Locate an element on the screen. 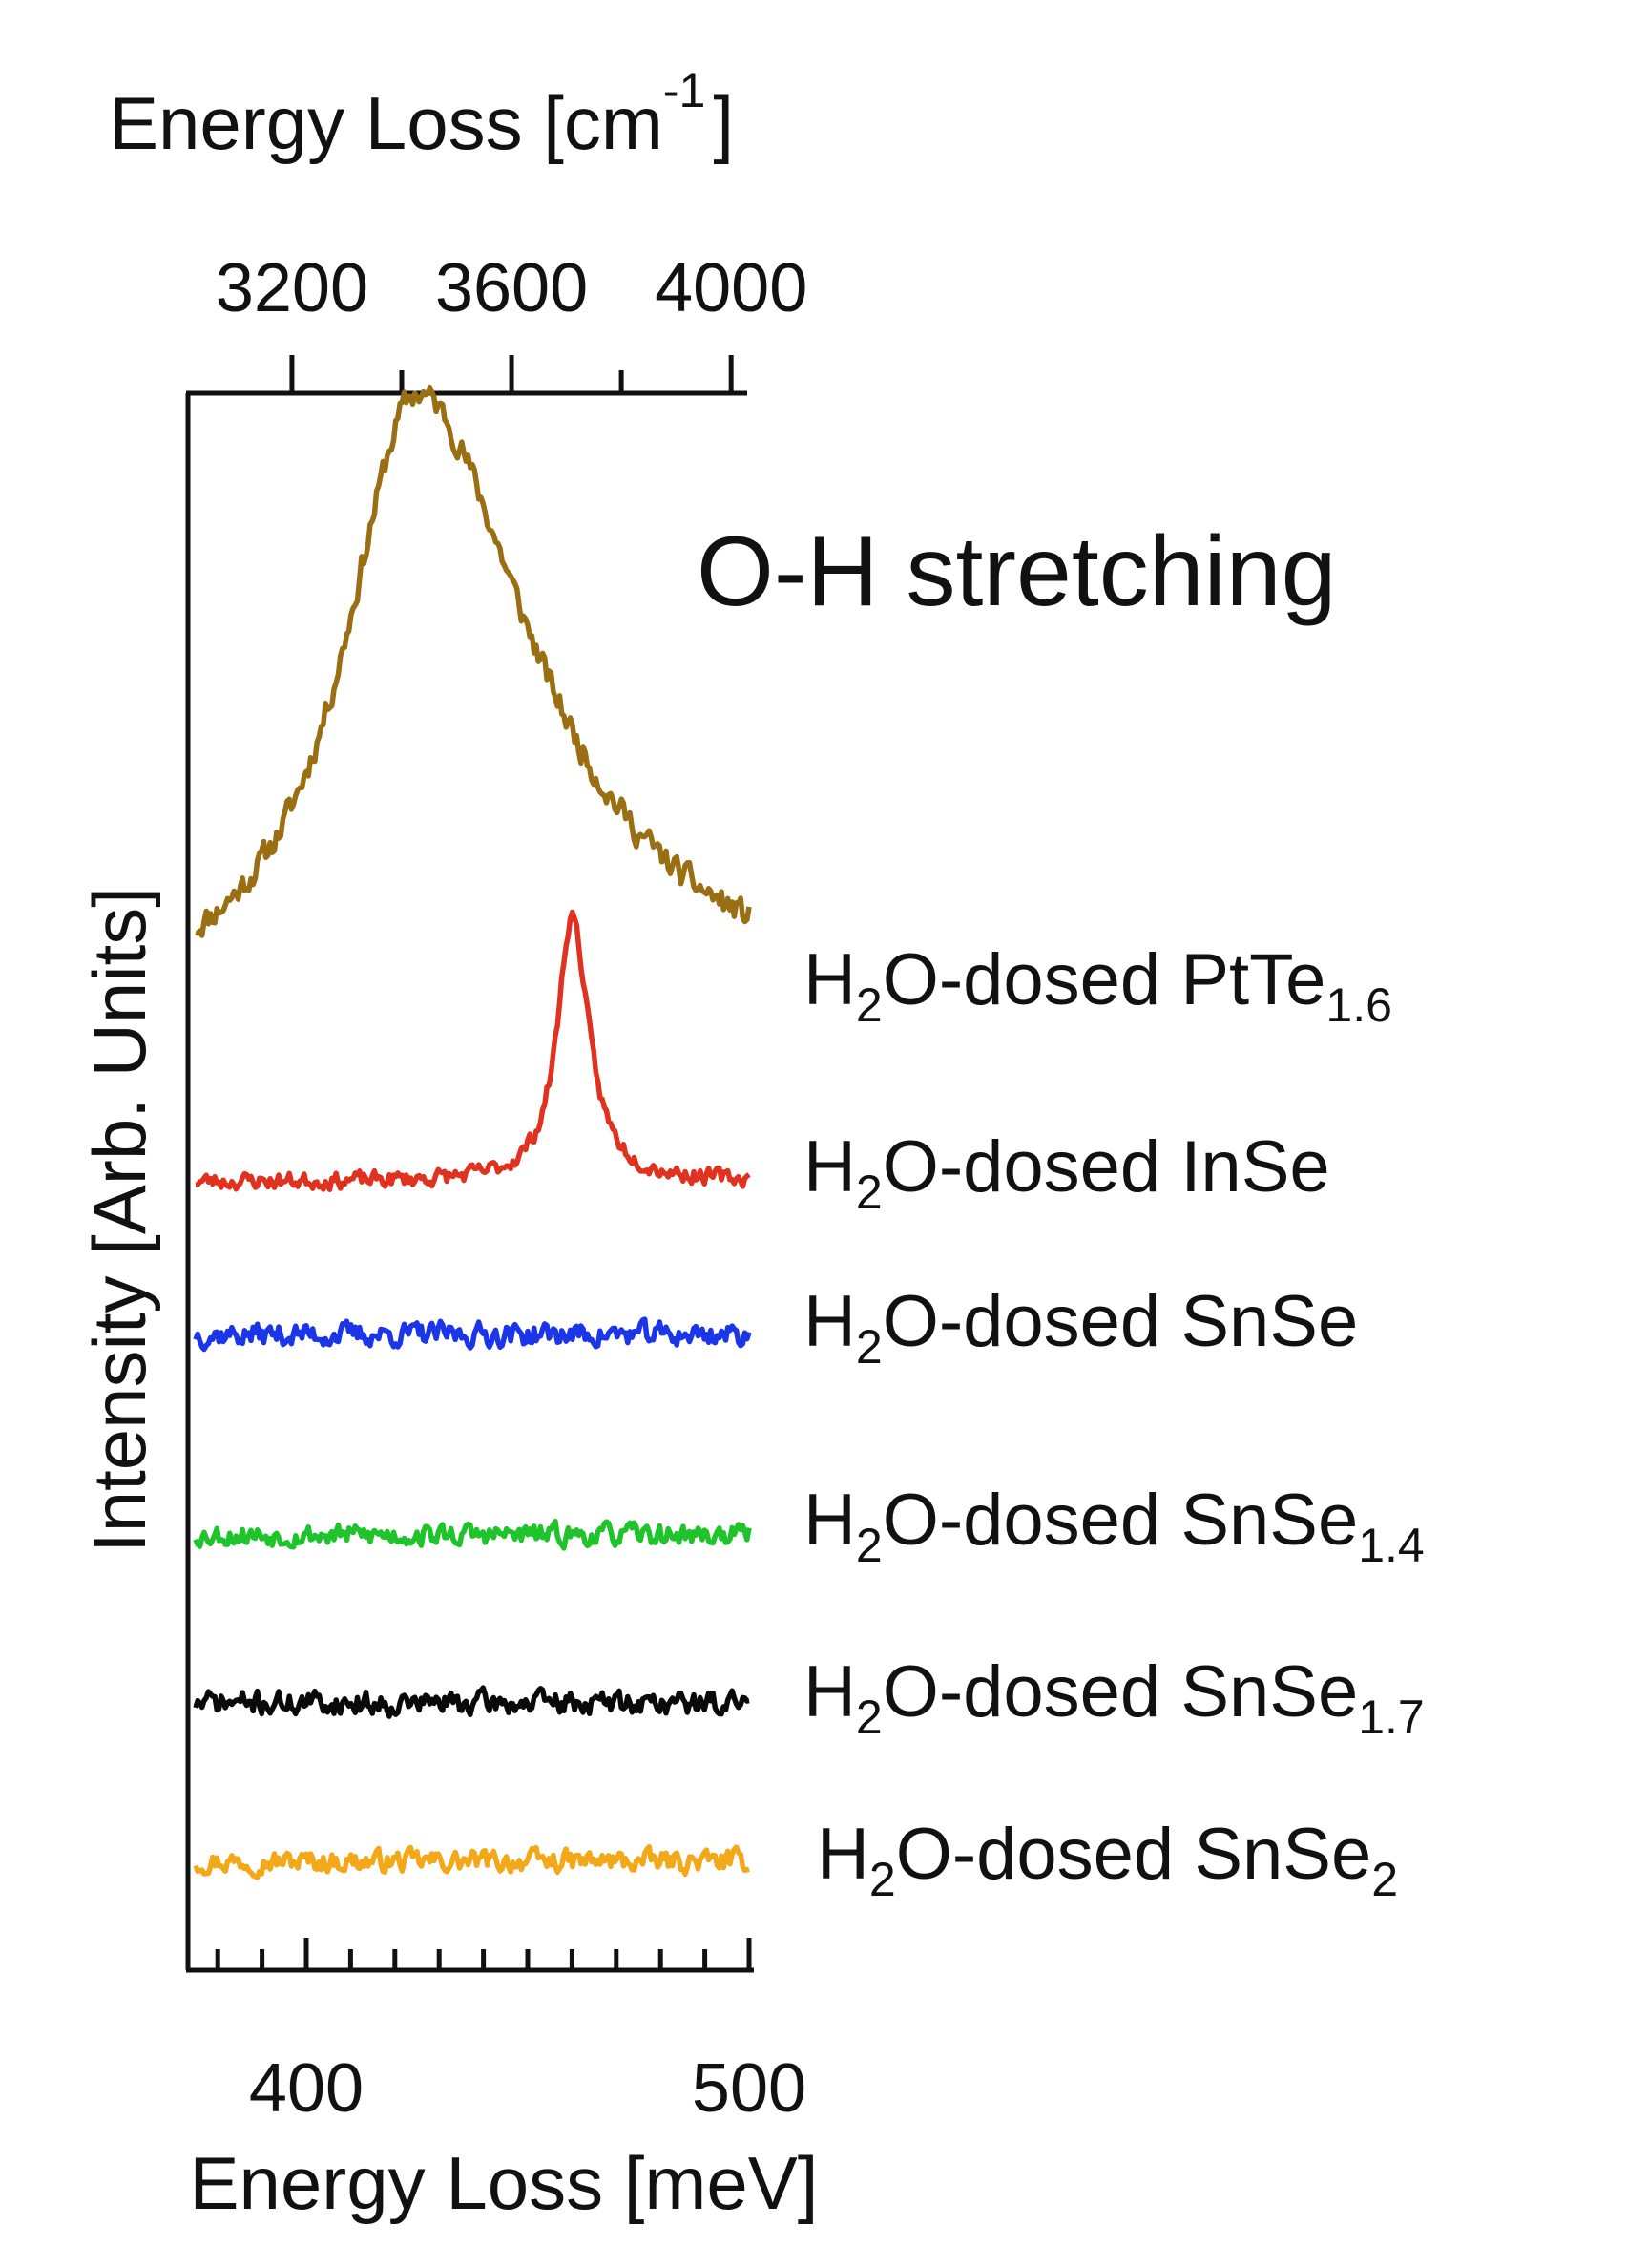 Image resolution: width=1648 pixels, height=2268 pixels. series-line-inse is located at coordinates (473, 1051).